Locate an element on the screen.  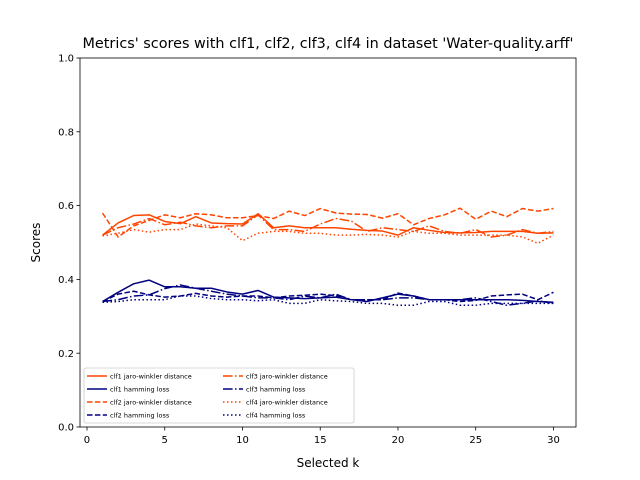
x-tick-label: 25 is located at coordinates (475, 440).